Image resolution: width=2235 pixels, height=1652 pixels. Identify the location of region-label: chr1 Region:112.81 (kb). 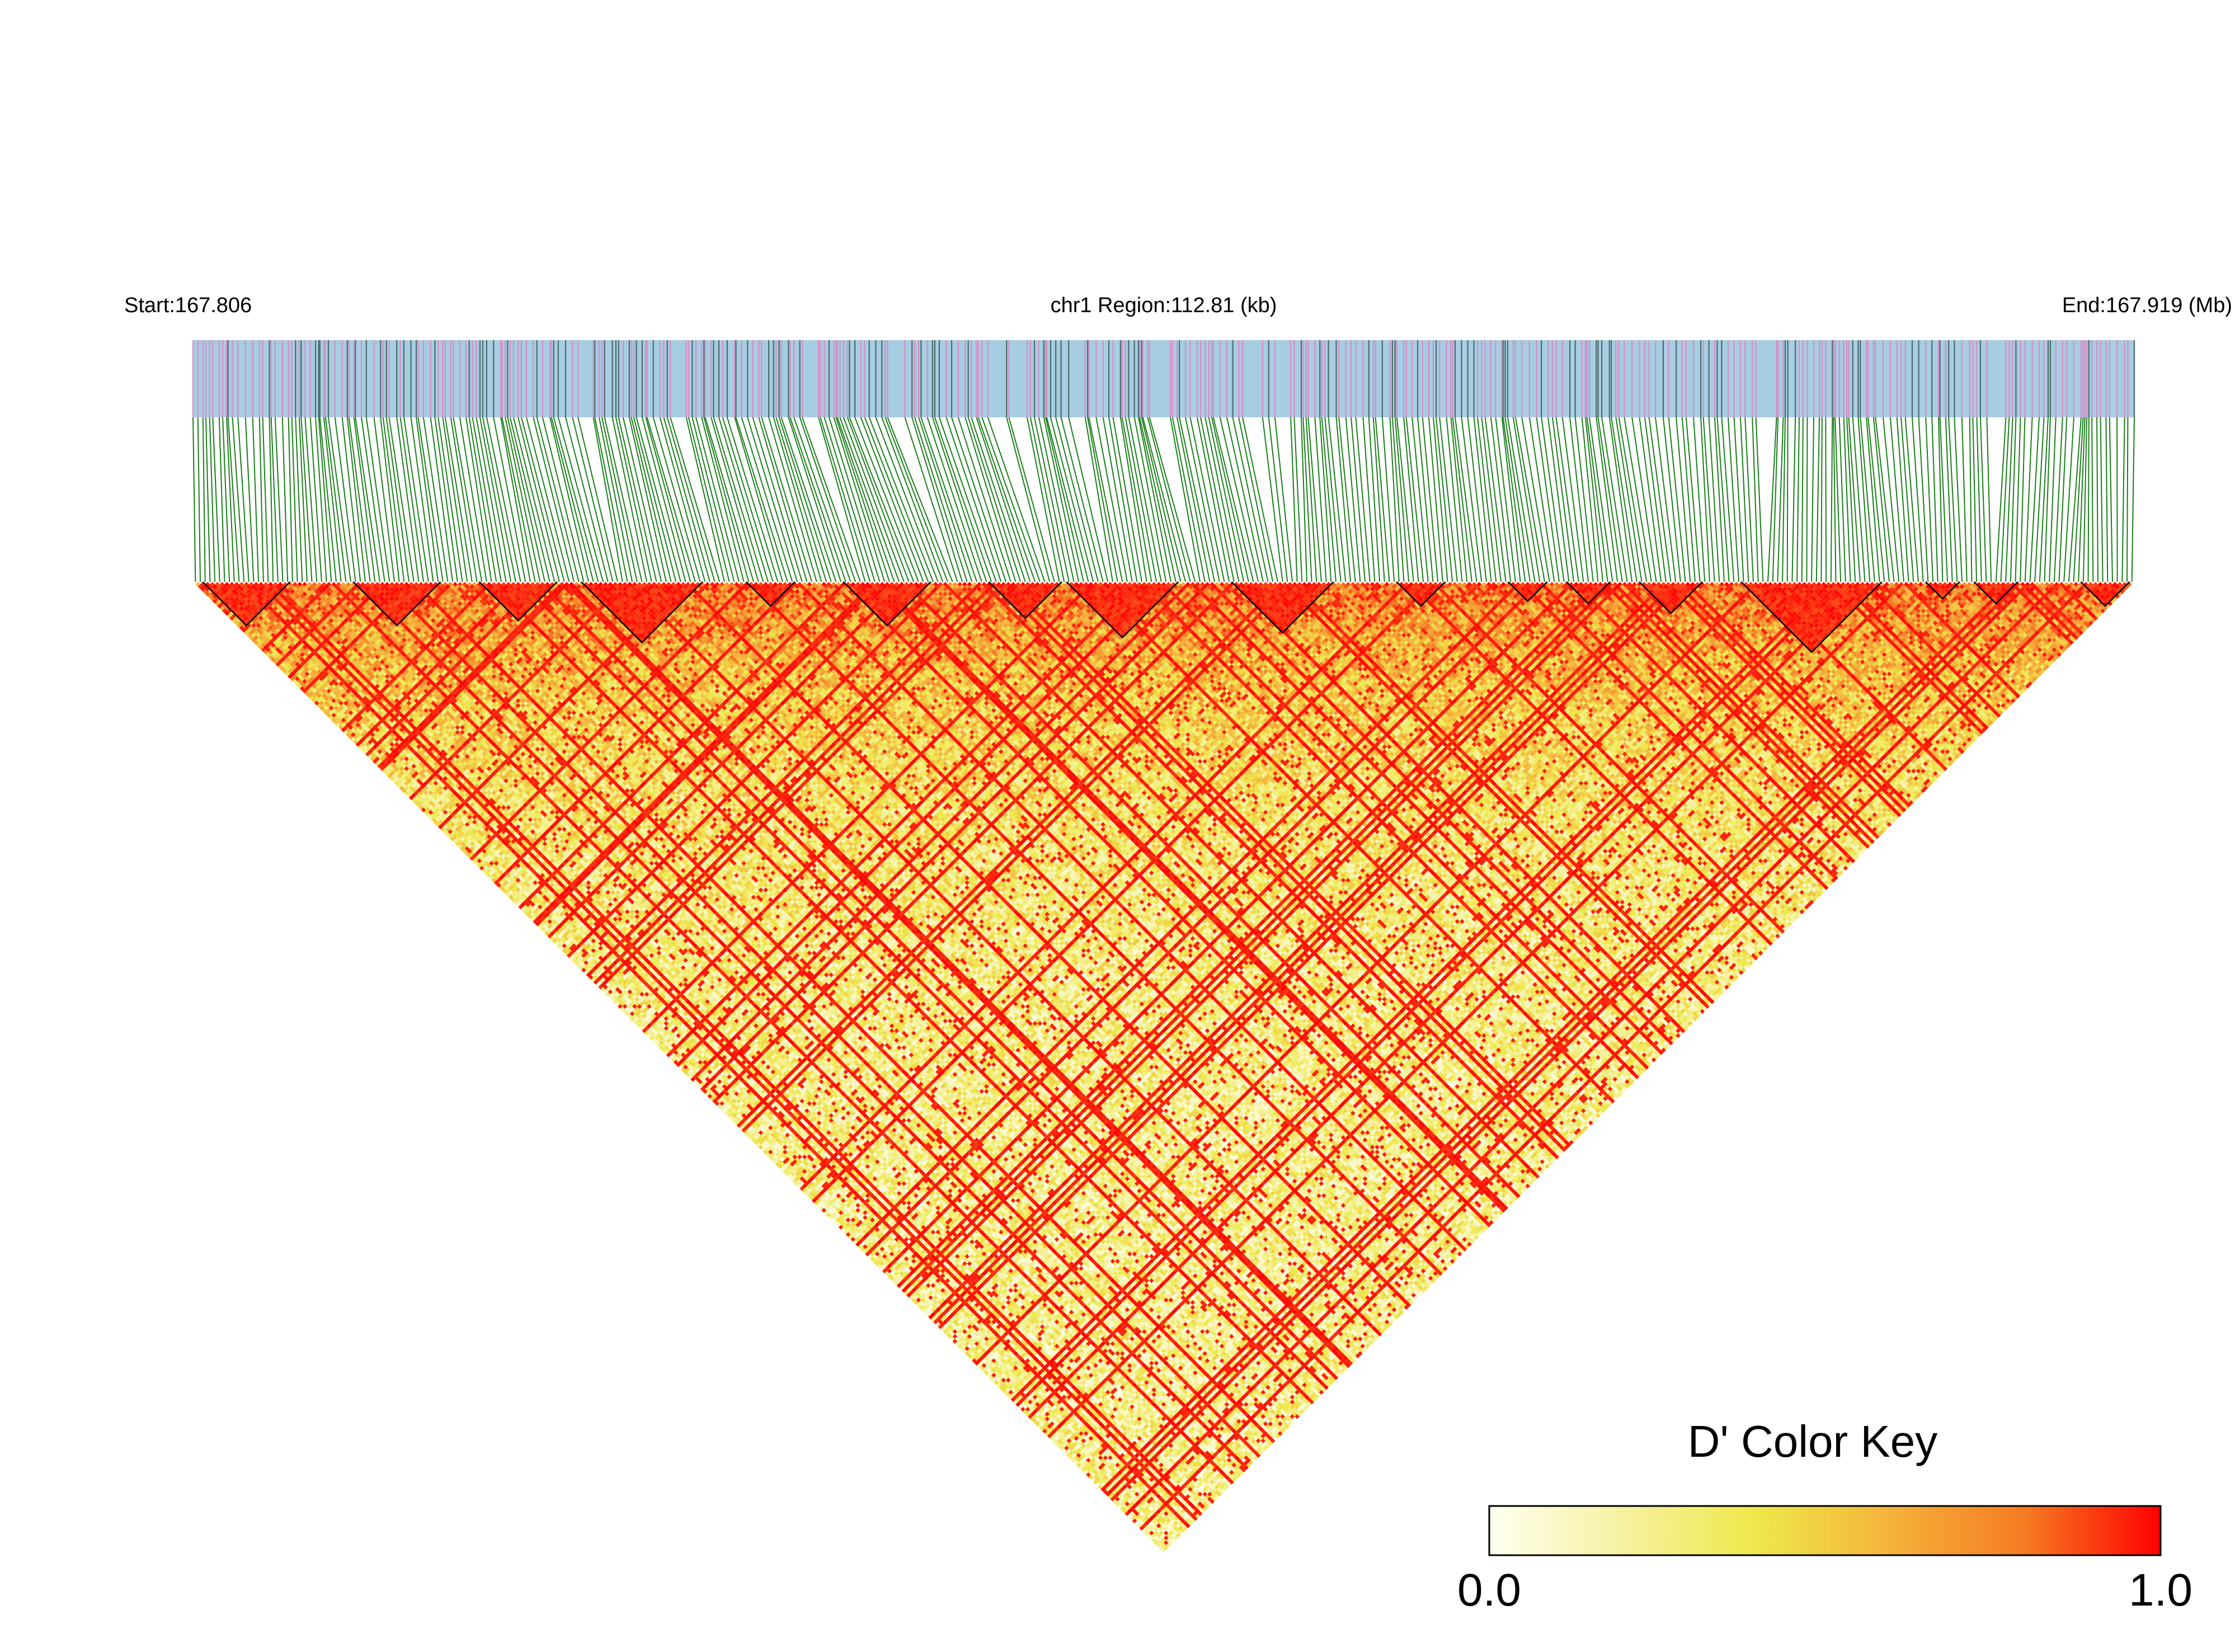
(1164, 306).